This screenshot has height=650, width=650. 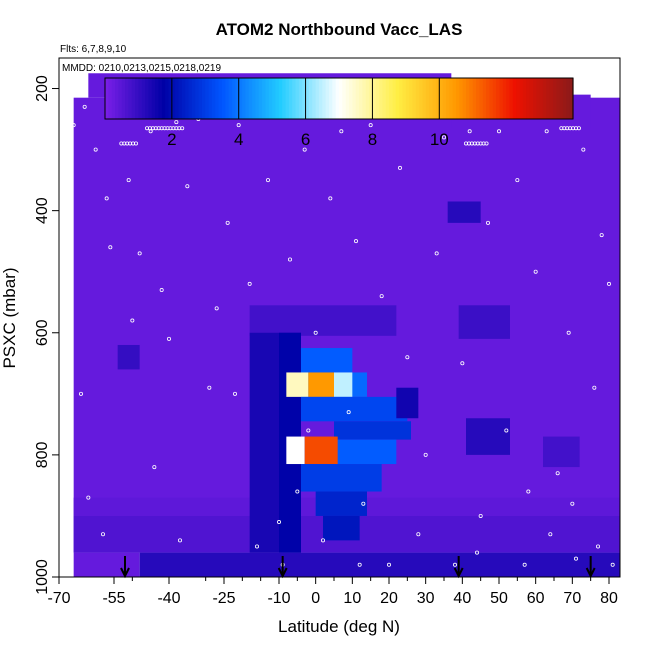 I want to click on x-tick-label: 0, so click(x=315, y=598).